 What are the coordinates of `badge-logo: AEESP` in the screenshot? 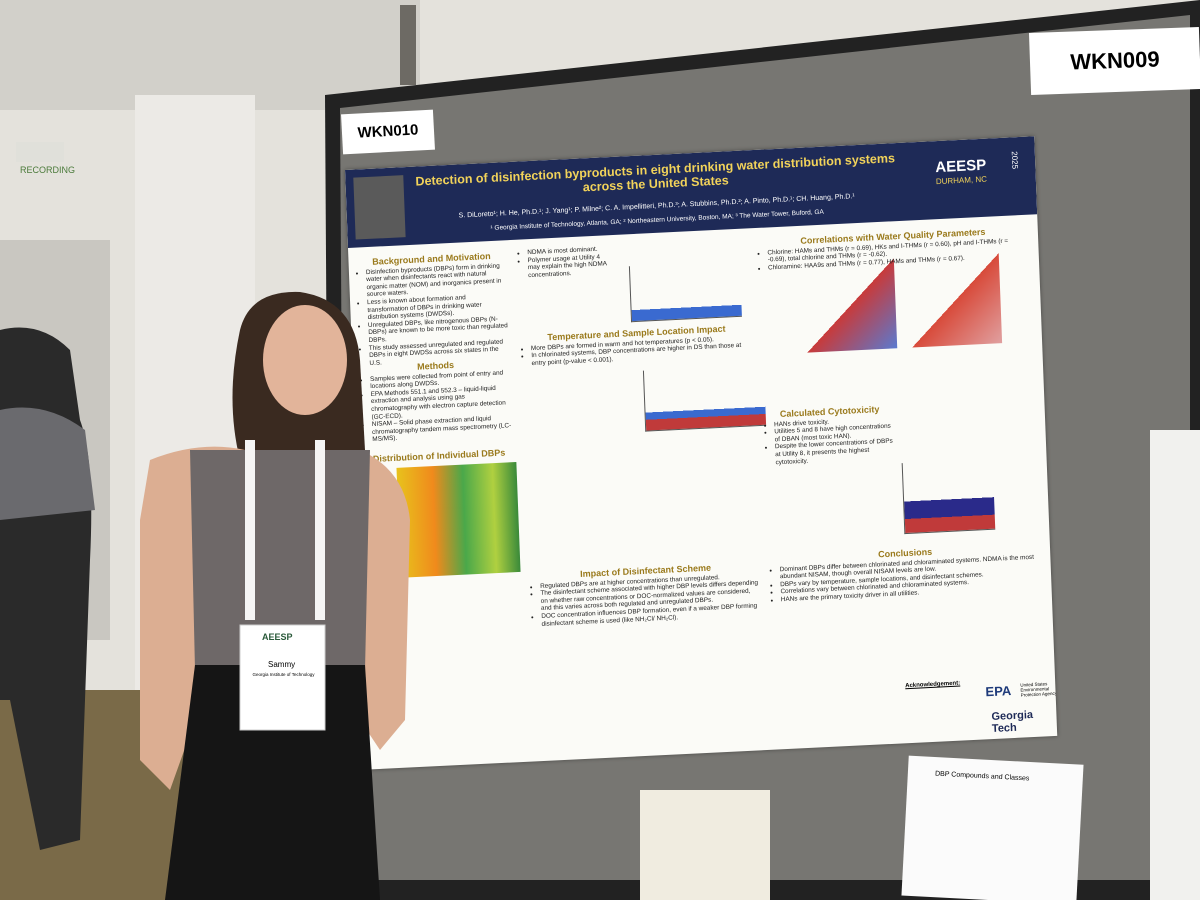 It's located at (277, 637).